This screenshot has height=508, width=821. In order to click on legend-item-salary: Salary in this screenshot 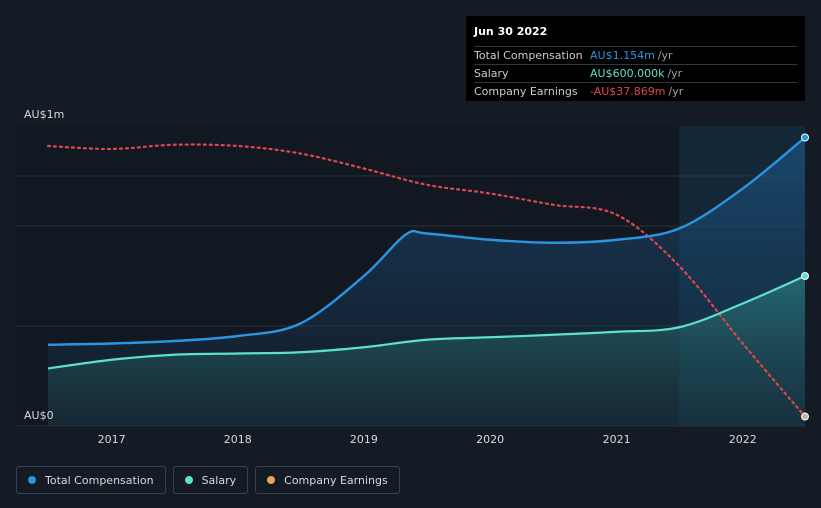, I will do `click(210, 480)`.